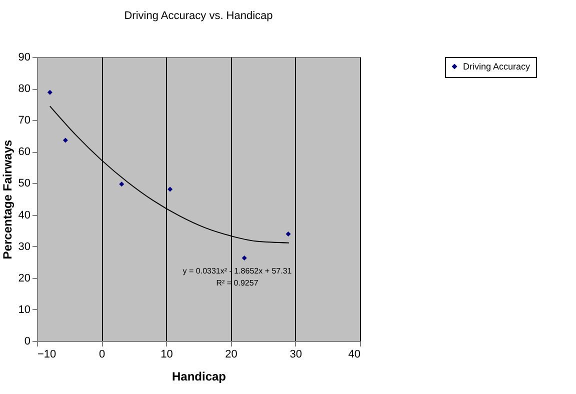  I want to click on annotation: R² = 0.9257, so click(237, 283).